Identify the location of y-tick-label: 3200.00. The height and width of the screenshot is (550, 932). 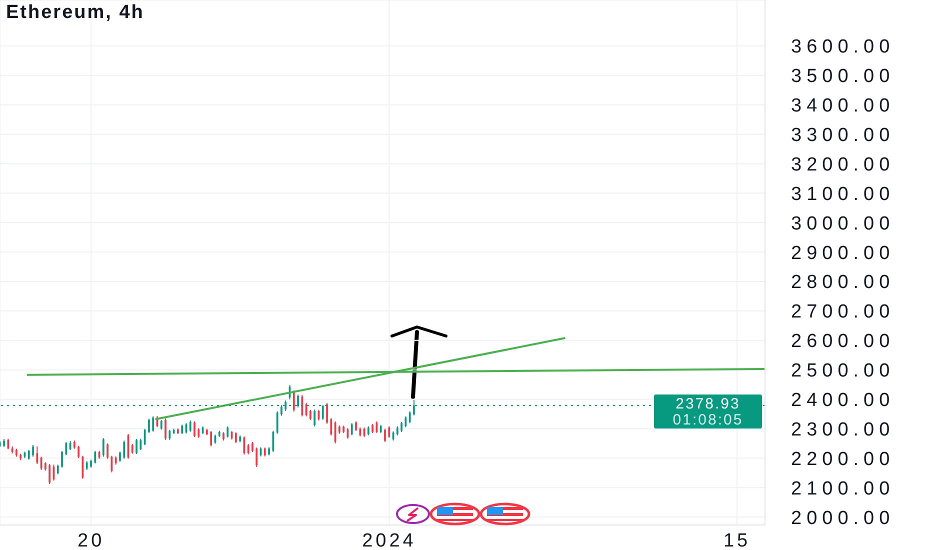
(843, 165).